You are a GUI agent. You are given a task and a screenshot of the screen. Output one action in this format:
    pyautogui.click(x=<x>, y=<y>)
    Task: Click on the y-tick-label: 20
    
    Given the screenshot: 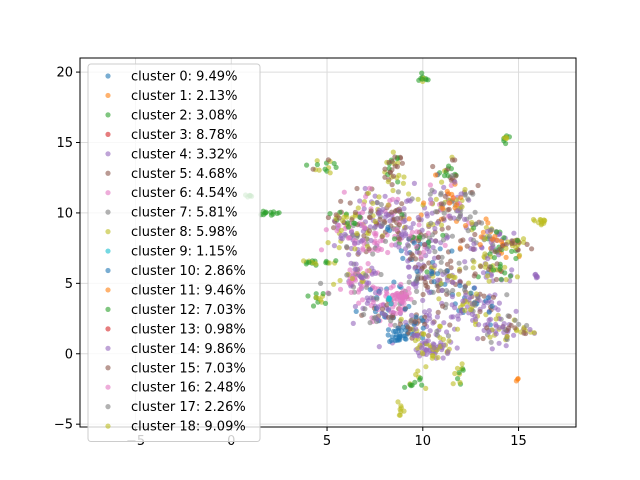 What is the action you would take?
    pyautogui.click(x=64, y=73)
    